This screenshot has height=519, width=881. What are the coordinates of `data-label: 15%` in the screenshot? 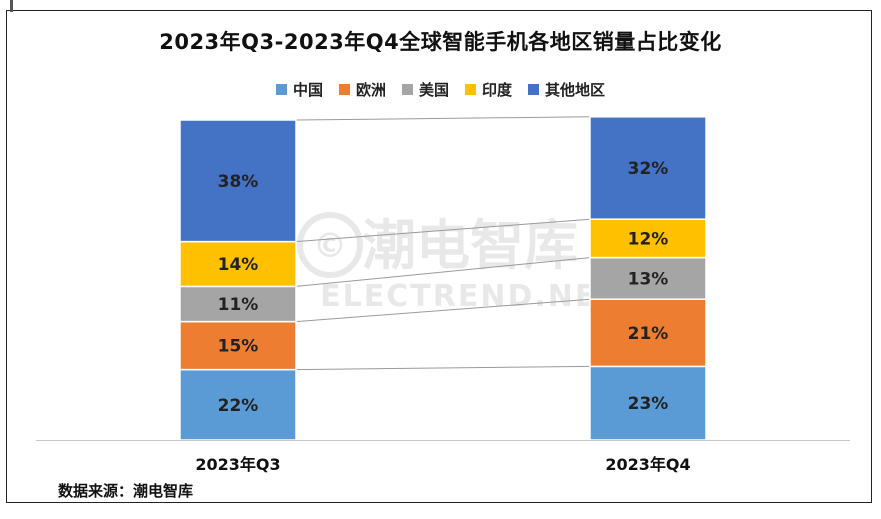 It's located at (238, 347).